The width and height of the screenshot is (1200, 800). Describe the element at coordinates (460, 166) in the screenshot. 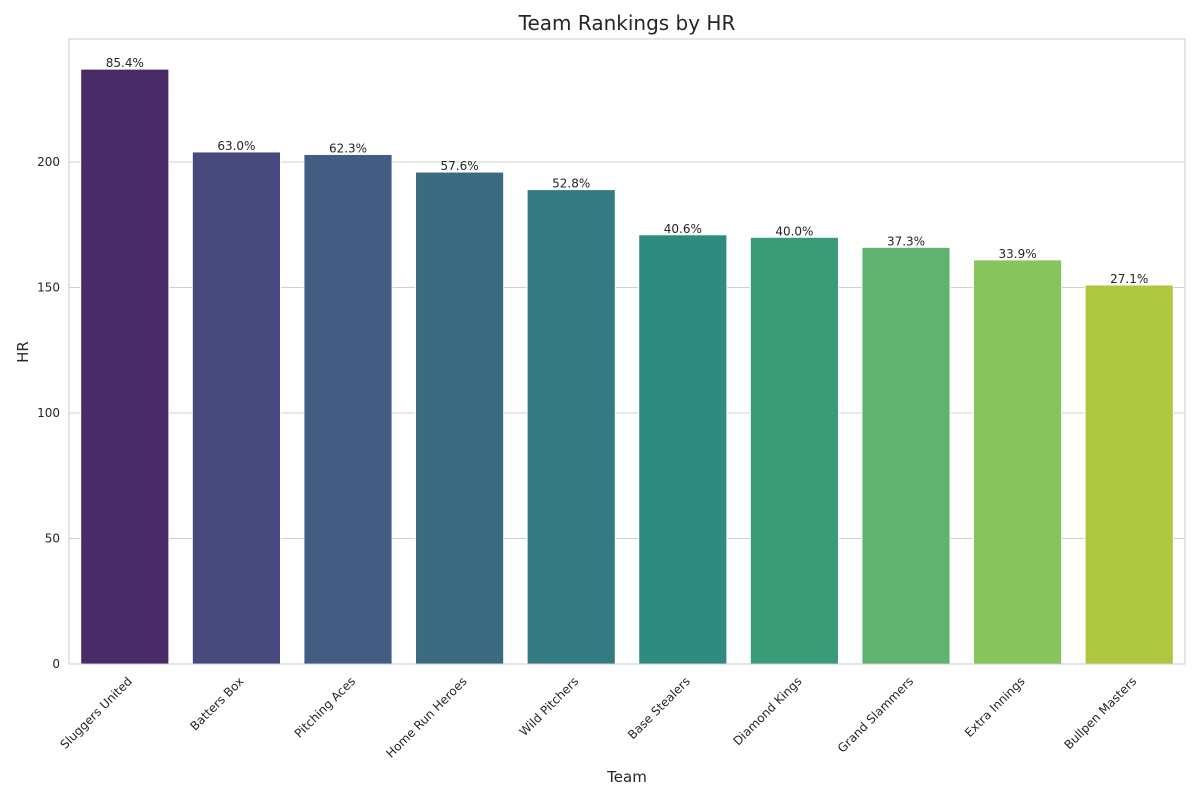

I see `bar-data-label: 57.6%` at that location.